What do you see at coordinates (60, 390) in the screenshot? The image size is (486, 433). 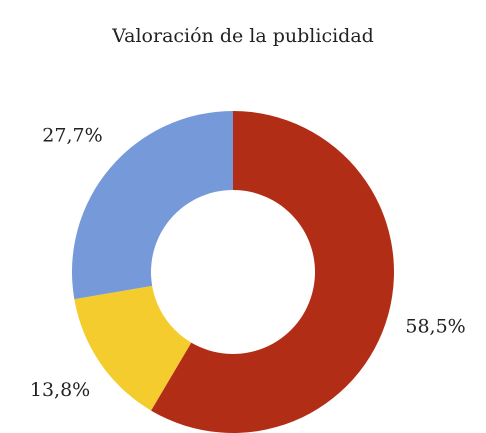 I see `data-label: 13,8%` at bounding box center [60, 390].